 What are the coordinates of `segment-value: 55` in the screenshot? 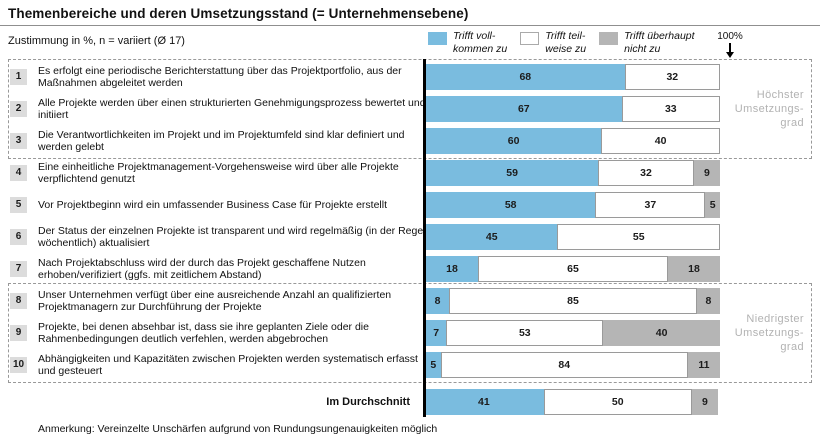 It's located at (638, 237).